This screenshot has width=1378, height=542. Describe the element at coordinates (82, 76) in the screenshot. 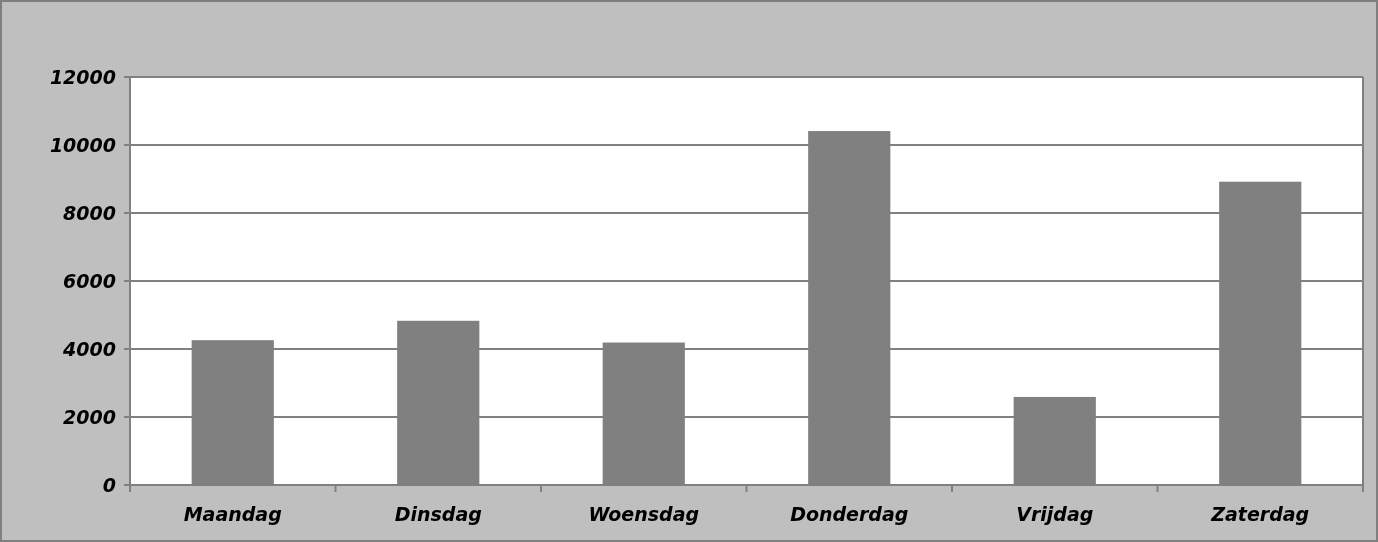

I see `y-tick-label: 12000` at that location.